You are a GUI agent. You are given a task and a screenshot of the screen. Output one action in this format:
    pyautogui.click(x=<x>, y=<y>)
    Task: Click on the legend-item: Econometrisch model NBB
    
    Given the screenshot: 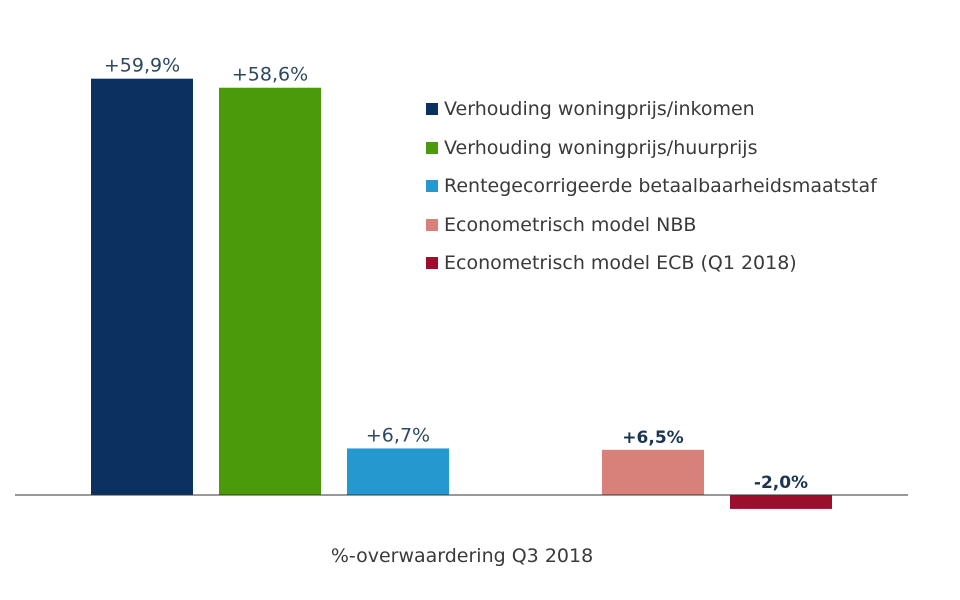 What is the action you would take?
    pyautogui.click(x=651, y=225)
    